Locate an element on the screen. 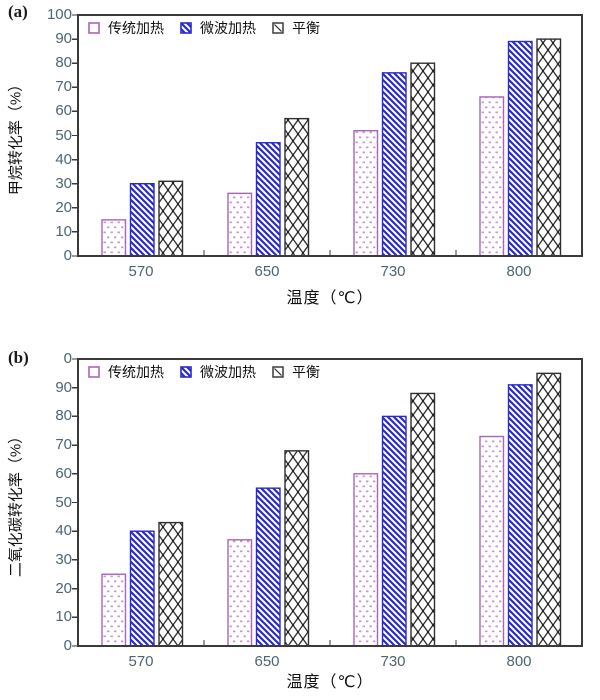  y-axis-title-b: 二氧化碳转化率（%） is located at coordinates (16, 503).